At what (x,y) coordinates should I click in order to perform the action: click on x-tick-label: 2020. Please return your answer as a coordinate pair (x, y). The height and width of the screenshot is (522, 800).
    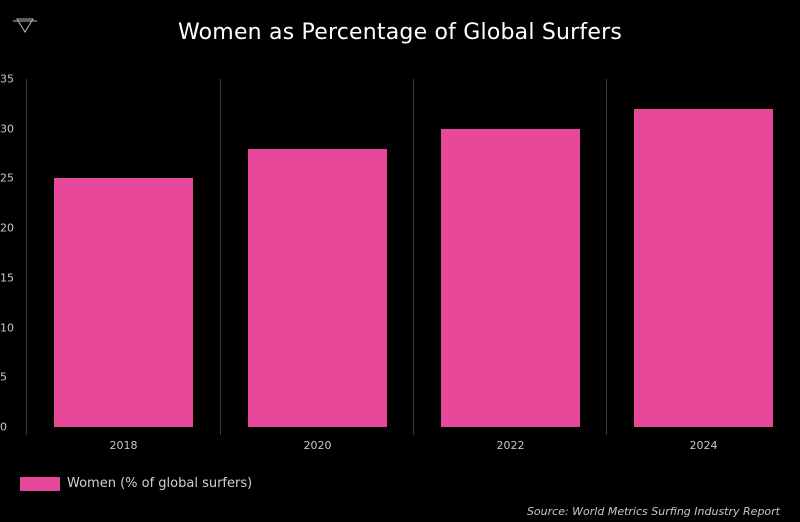
    Looking at the image, I should click on (317, 445).